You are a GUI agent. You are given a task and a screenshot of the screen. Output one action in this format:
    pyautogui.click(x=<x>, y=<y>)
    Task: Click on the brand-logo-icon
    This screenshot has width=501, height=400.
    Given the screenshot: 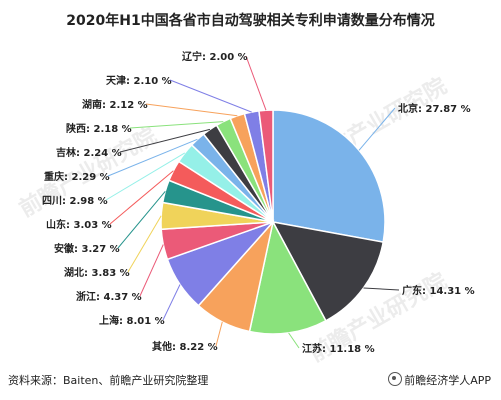 What is the action you would take?
    pyautogui.click(x=395, y=379)
    